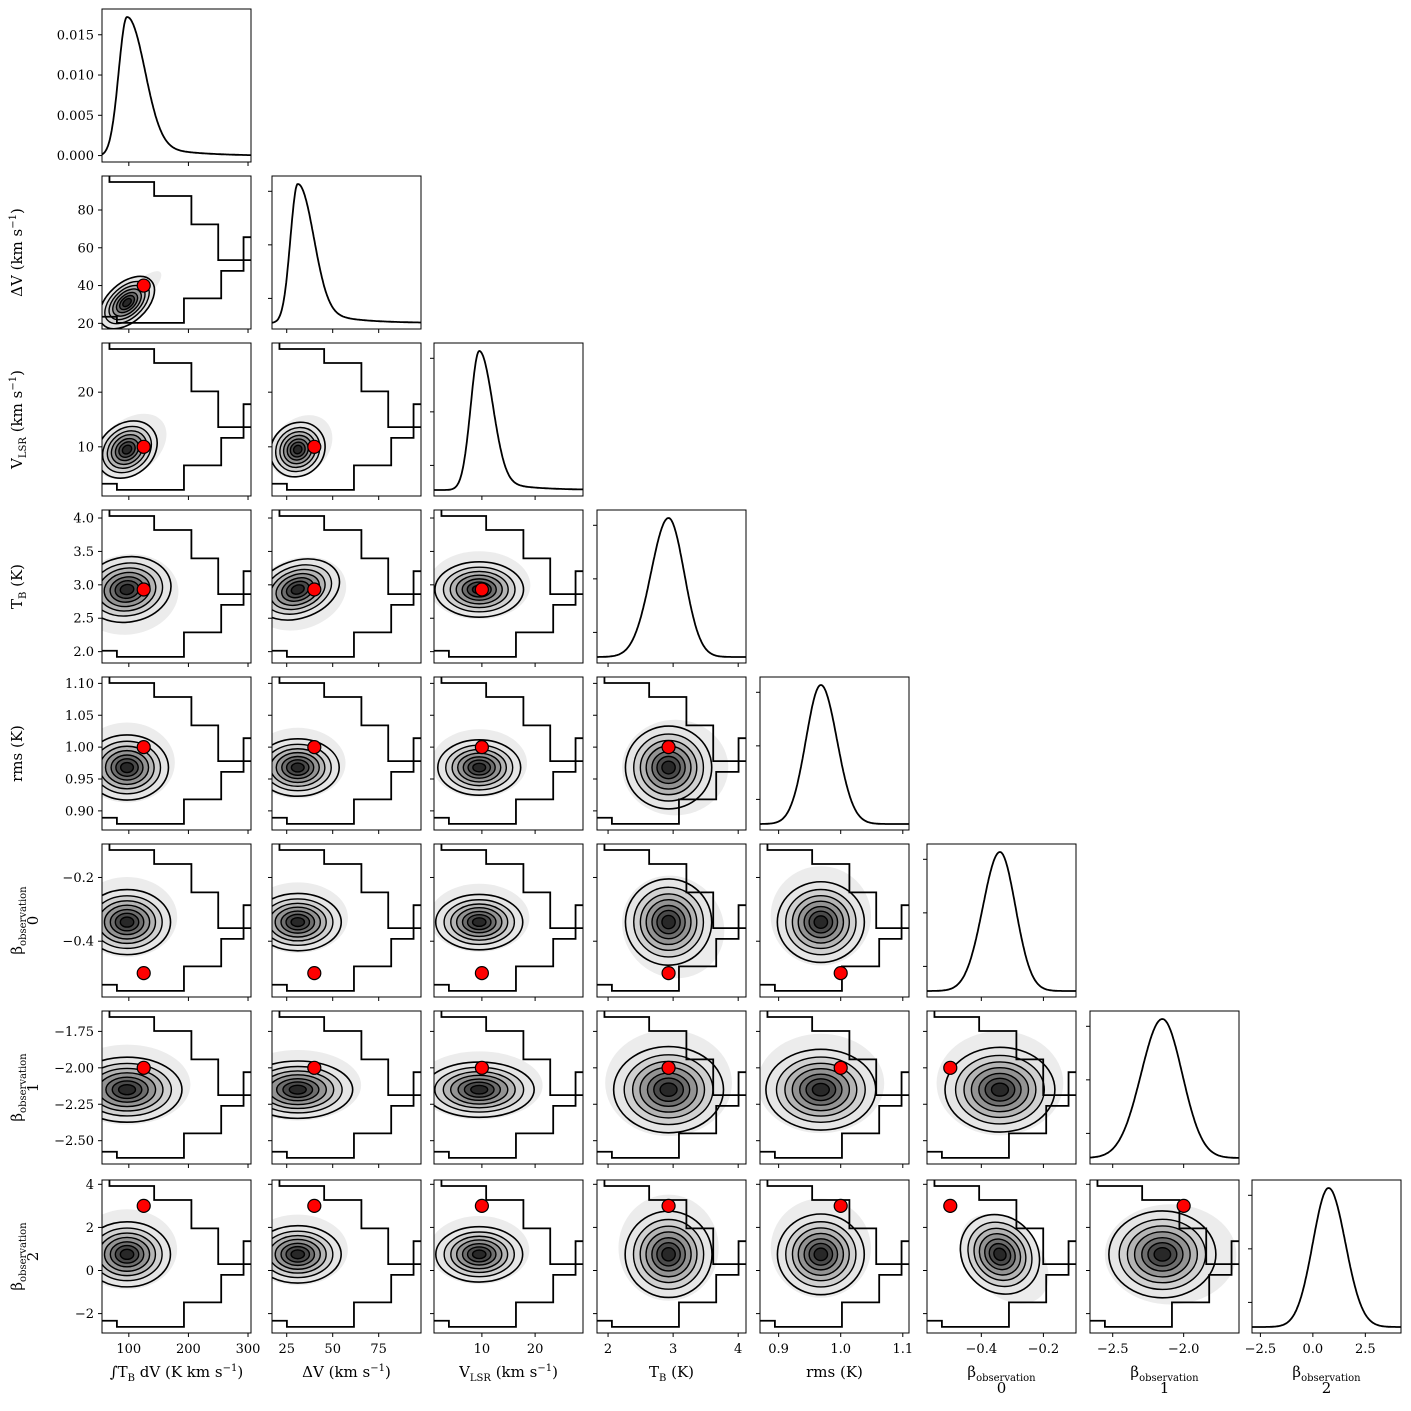 The height and width of the screenshot is (1411, 1411). I want to click on boundary-lower-rms-itv, so click(176, 781).